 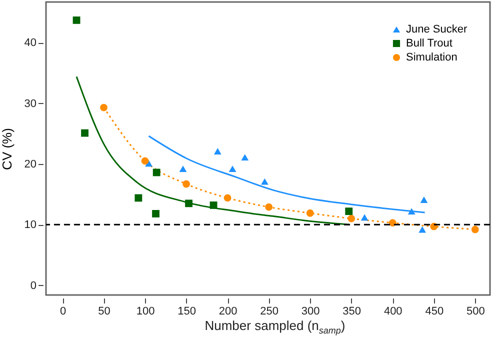 What do you see at coordinates (145, 312) in the screenshot?
I see `x-tick-label: 100` at bounding box center [145, 312].